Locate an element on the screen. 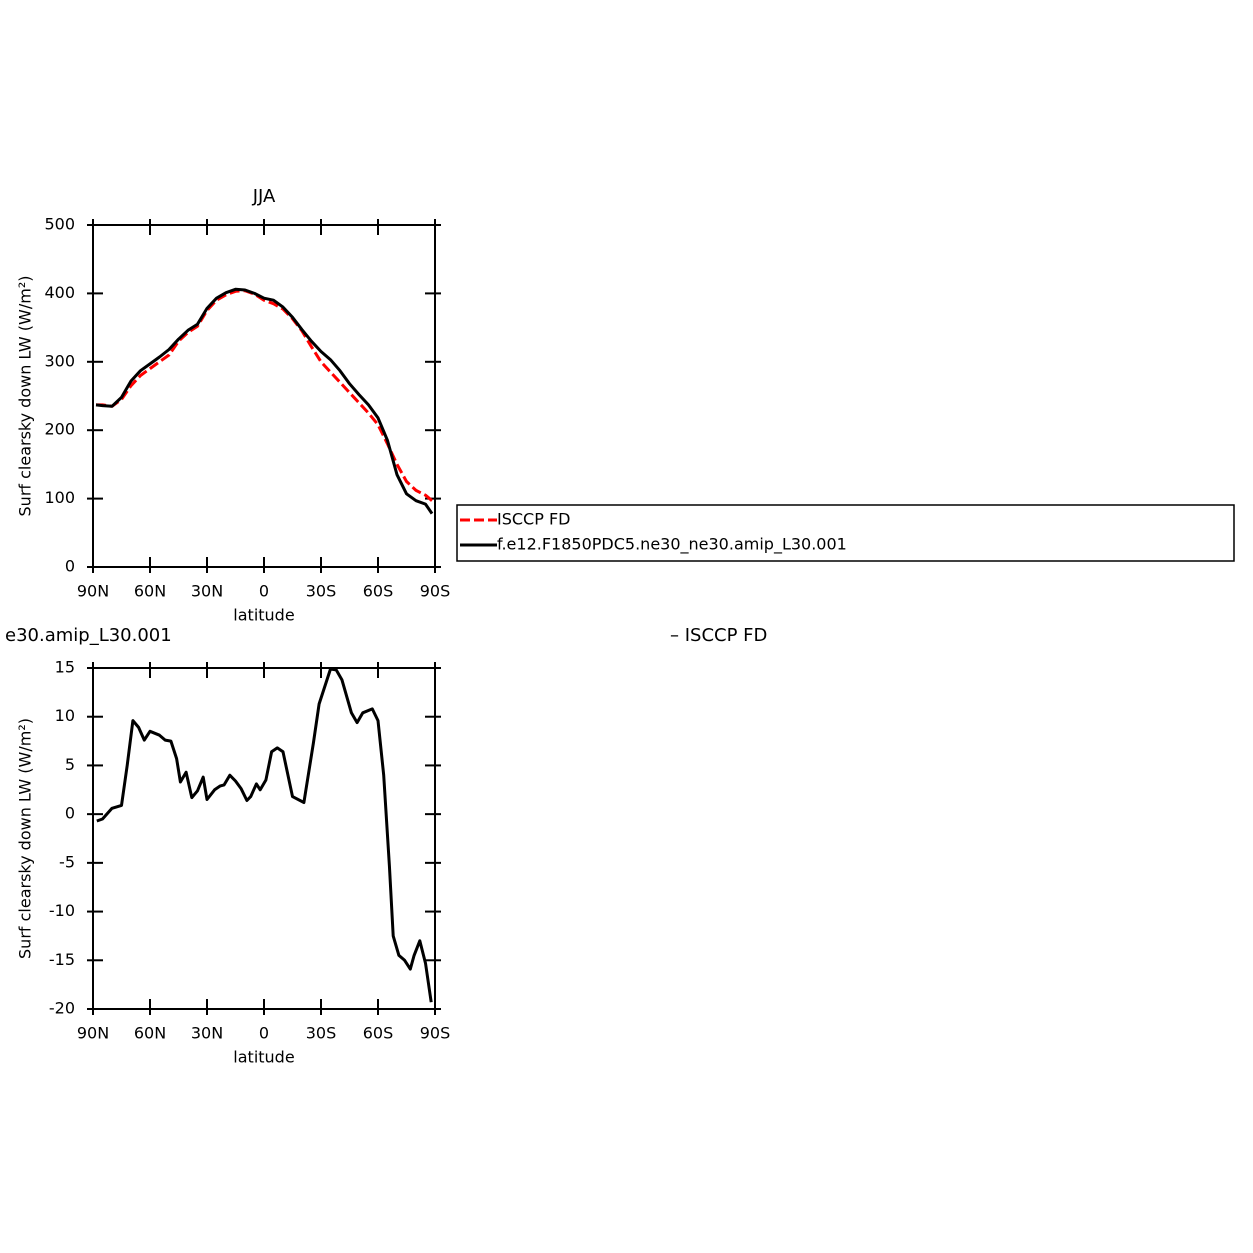 The image size is (1253, 1253). legend-label: f.e12.F1850PDC5.ne30_ne30.amip_L30.001 is located at coordinates (672, 545).